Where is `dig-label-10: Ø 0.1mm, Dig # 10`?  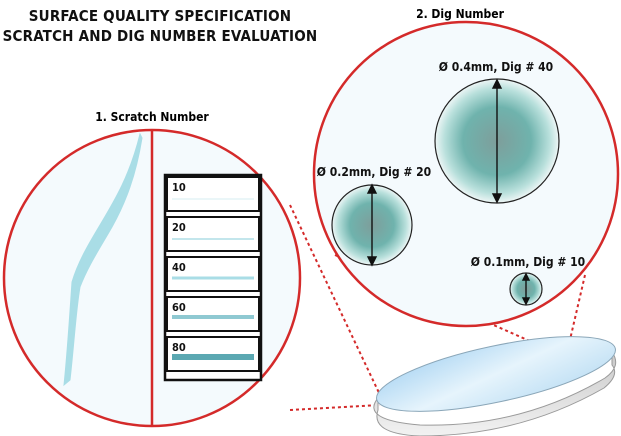
dig-label-10: Ø 0.1mm, Dig # 10 is located at coordinates (528, 262).